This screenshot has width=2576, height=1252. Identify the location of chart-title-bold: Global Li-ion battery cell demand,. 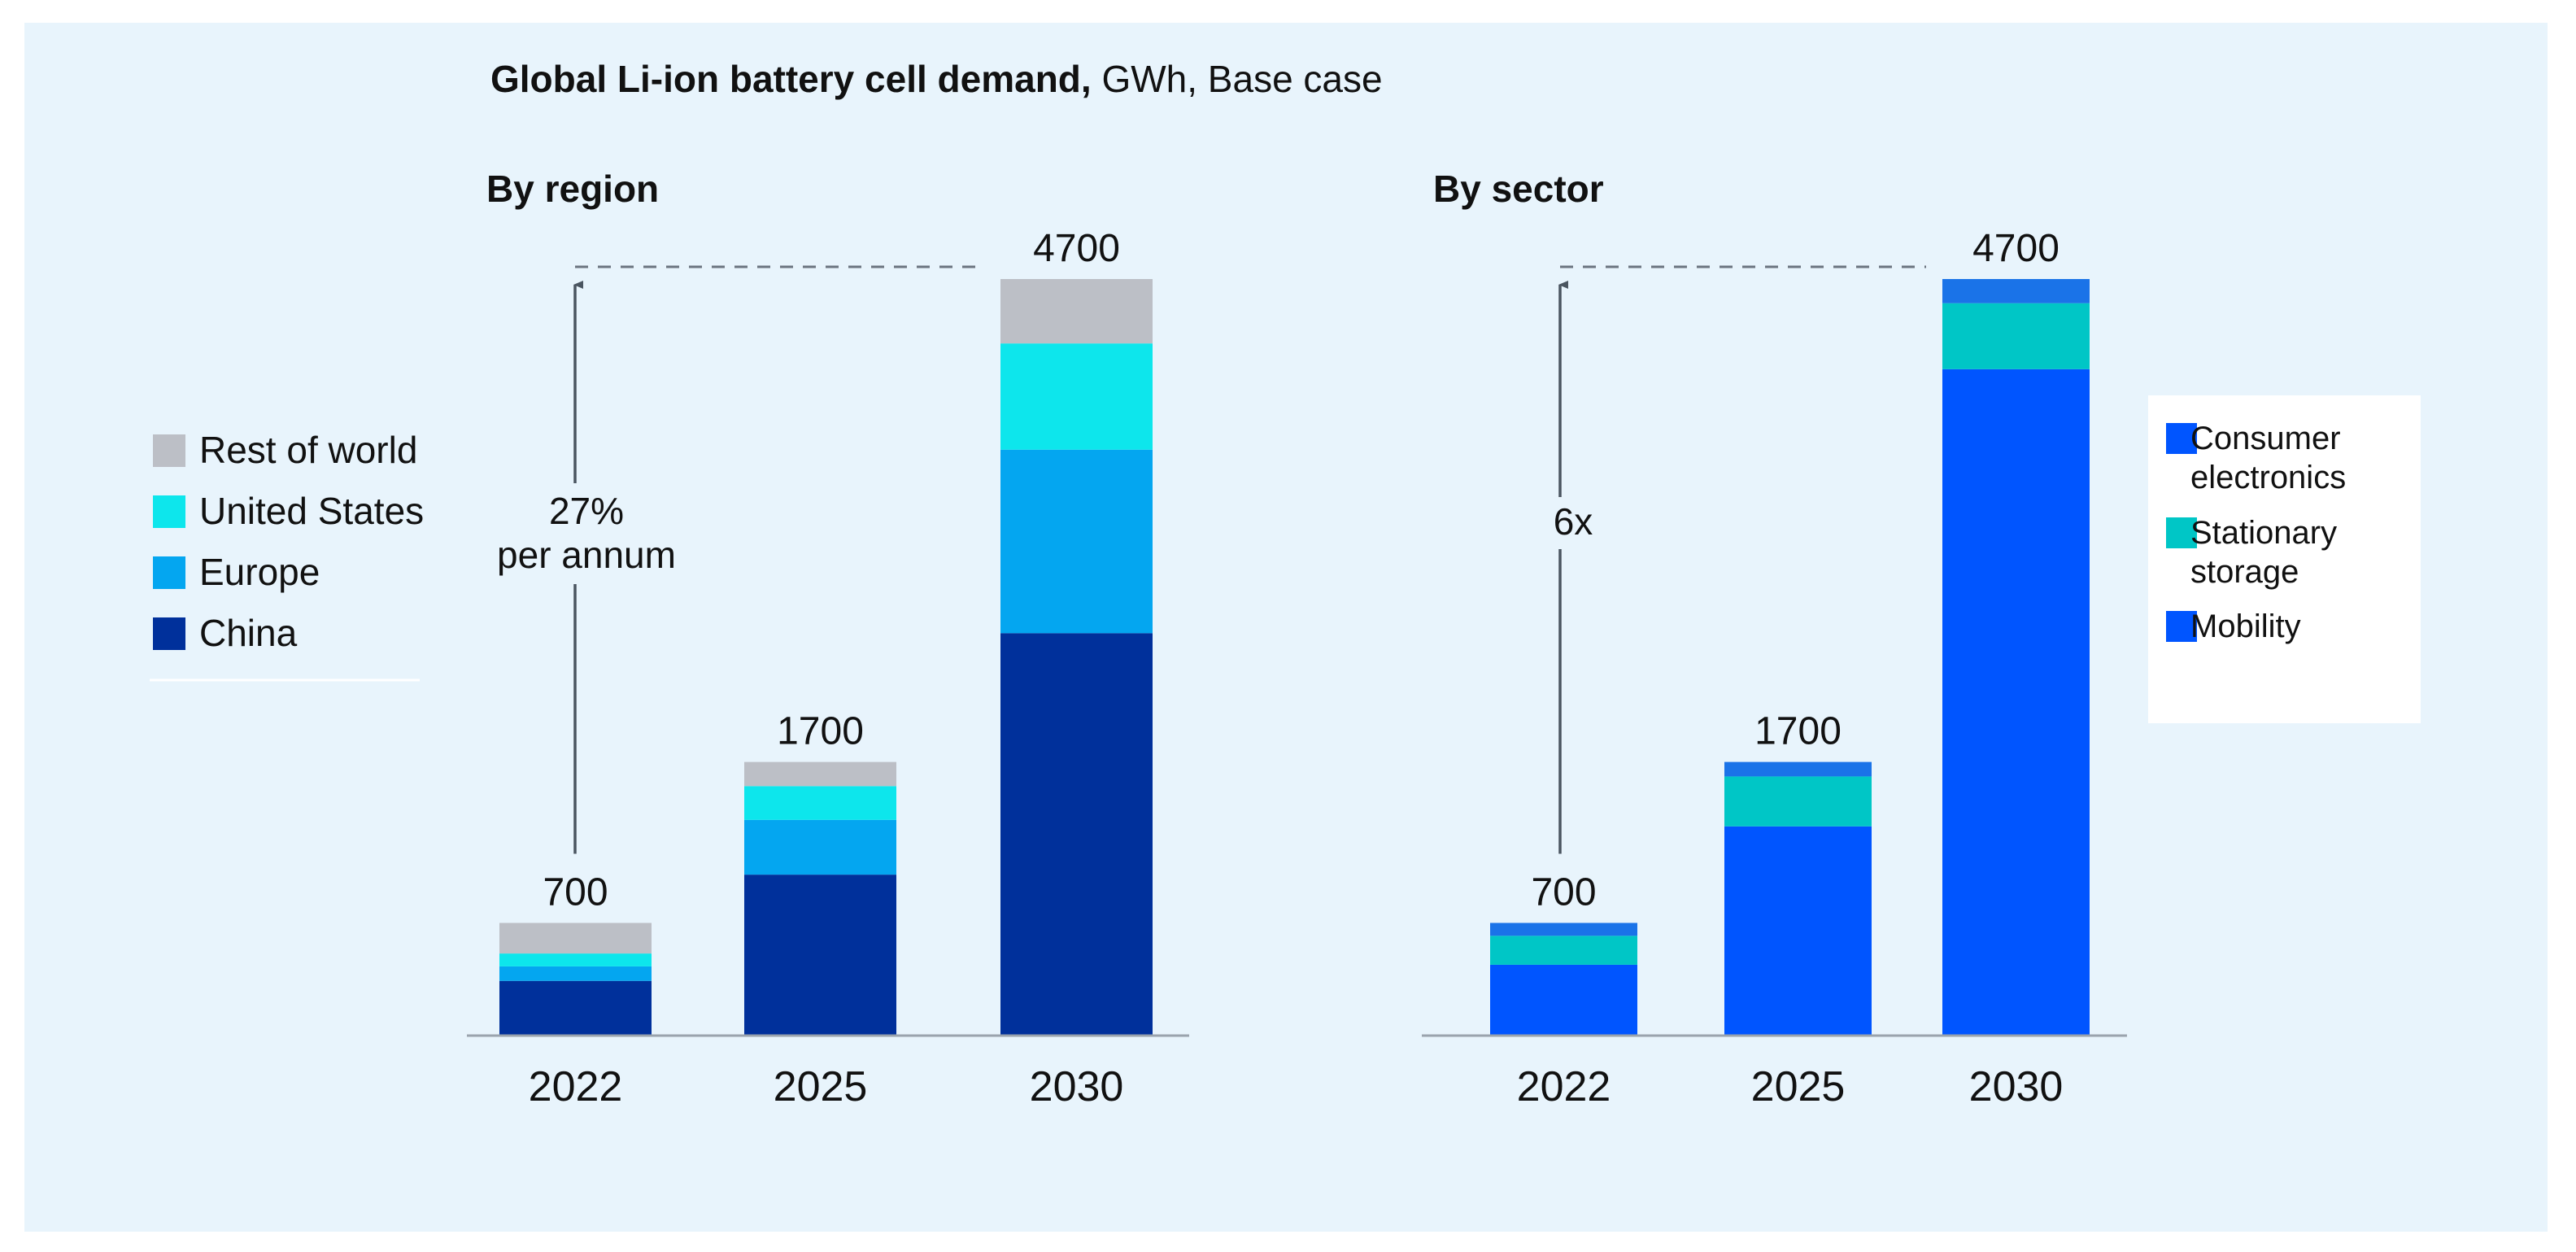
(791, 79).